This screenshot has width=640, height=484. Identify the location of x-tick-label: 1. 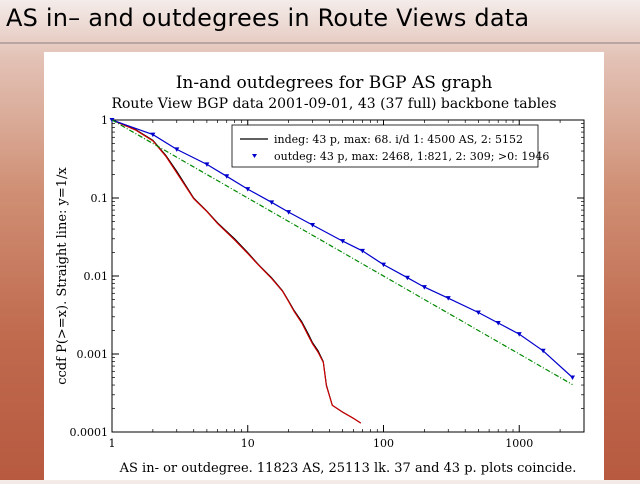
(112, 443).